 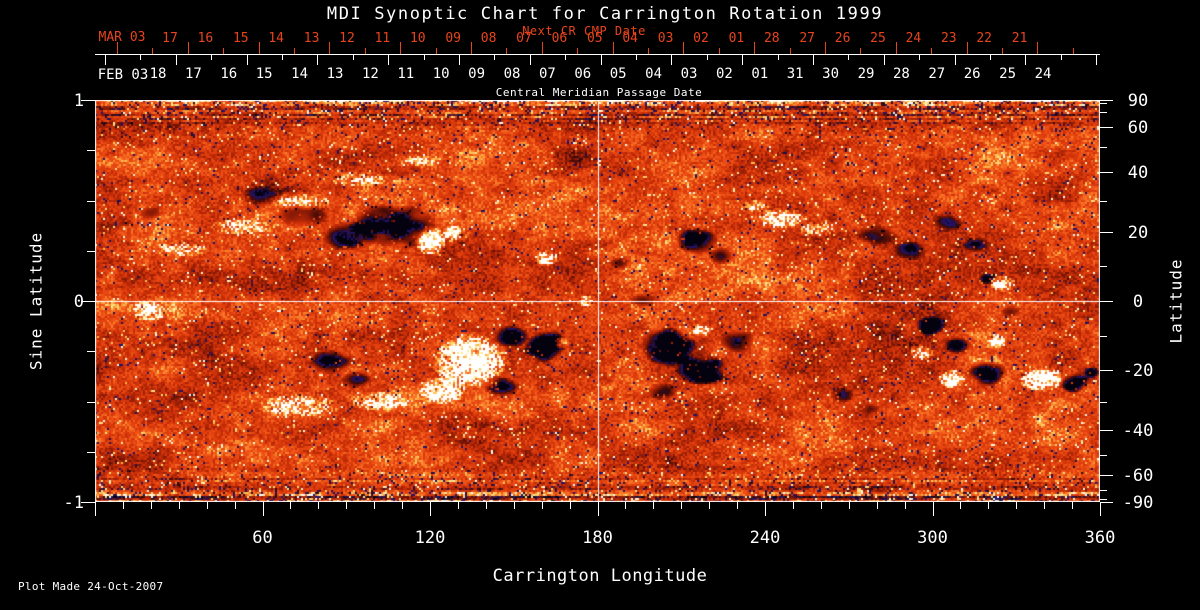 I want to click on next-cr-month-label: MAR 03, so click(x=122, y=37).